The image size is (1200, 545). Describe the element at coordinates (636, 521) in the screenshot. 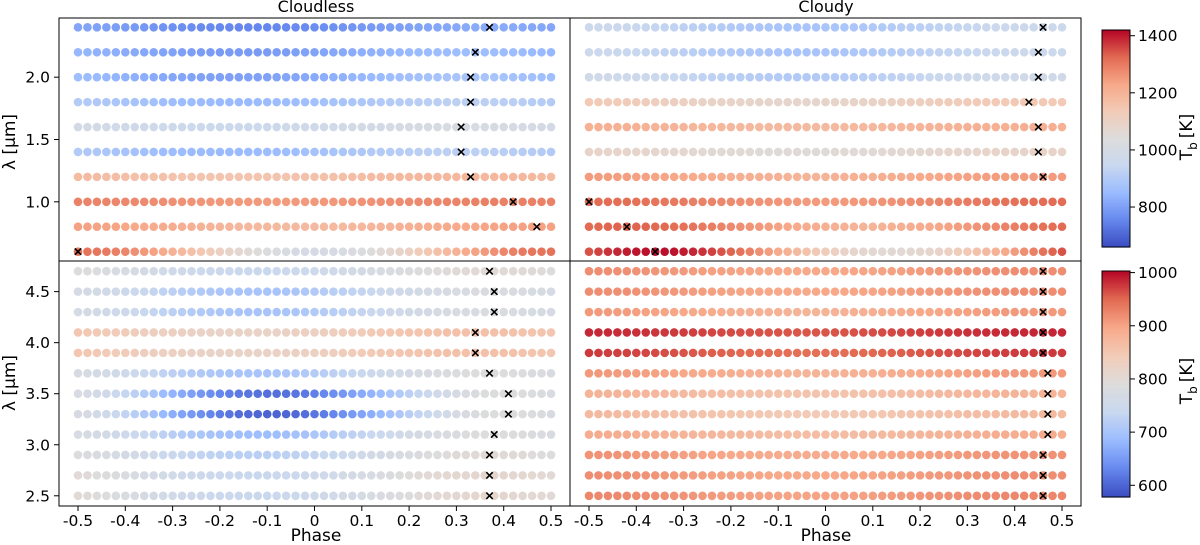

I see `x-tick-label: -0.4` at that location.